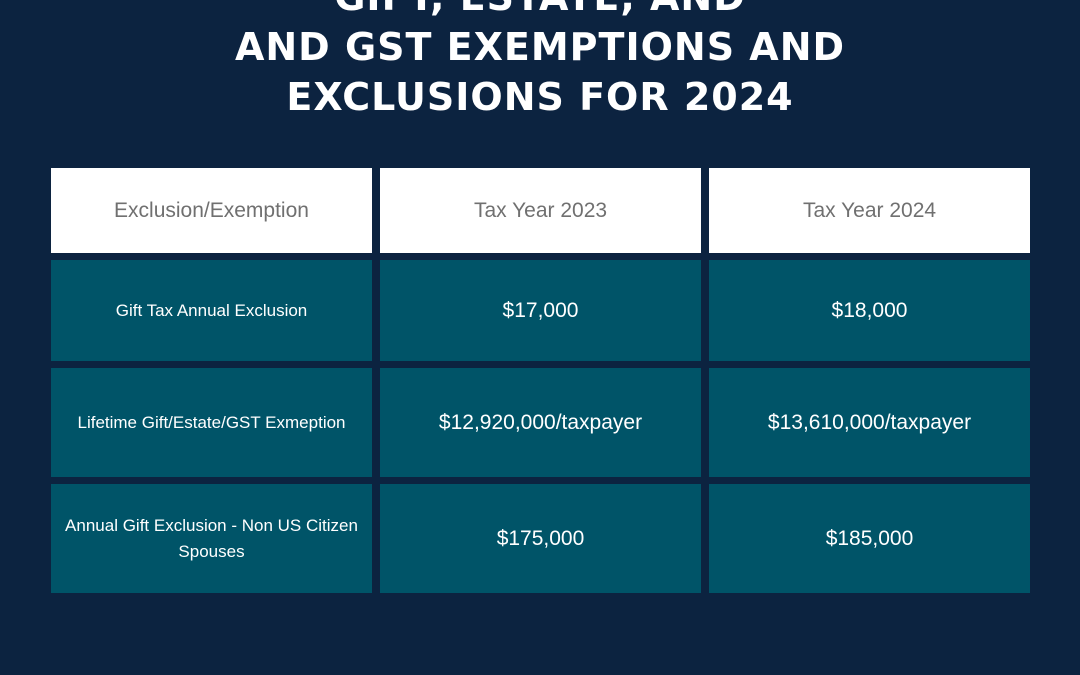  Describe the element at coordinates (540, 210) in the screenshot. I see `header-tax-year-2023: Tax Year 2023` at that location.